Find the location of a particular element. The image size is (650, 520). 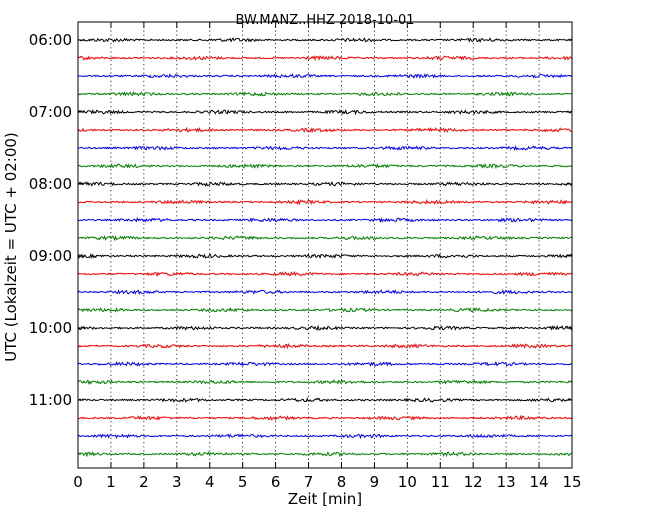

y-tick-label: 07:00 is located at coordinates (50, 112).